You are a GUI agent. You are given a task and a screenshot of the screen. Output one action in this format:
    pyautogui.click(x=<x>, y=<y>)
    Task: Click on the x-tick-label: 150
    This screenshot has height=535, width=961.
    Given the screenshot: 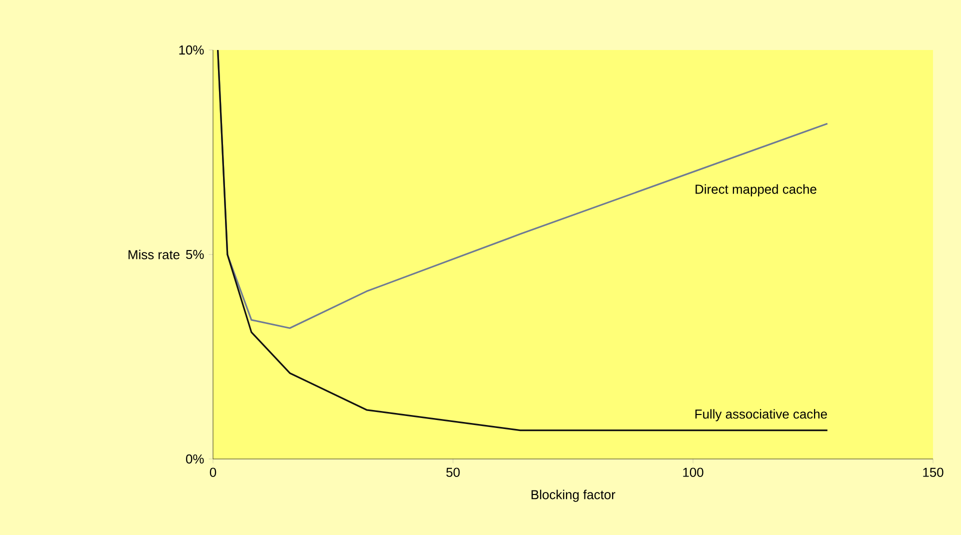 What is the action you would take?
    pyautogui.click(x=933, y=472)
    